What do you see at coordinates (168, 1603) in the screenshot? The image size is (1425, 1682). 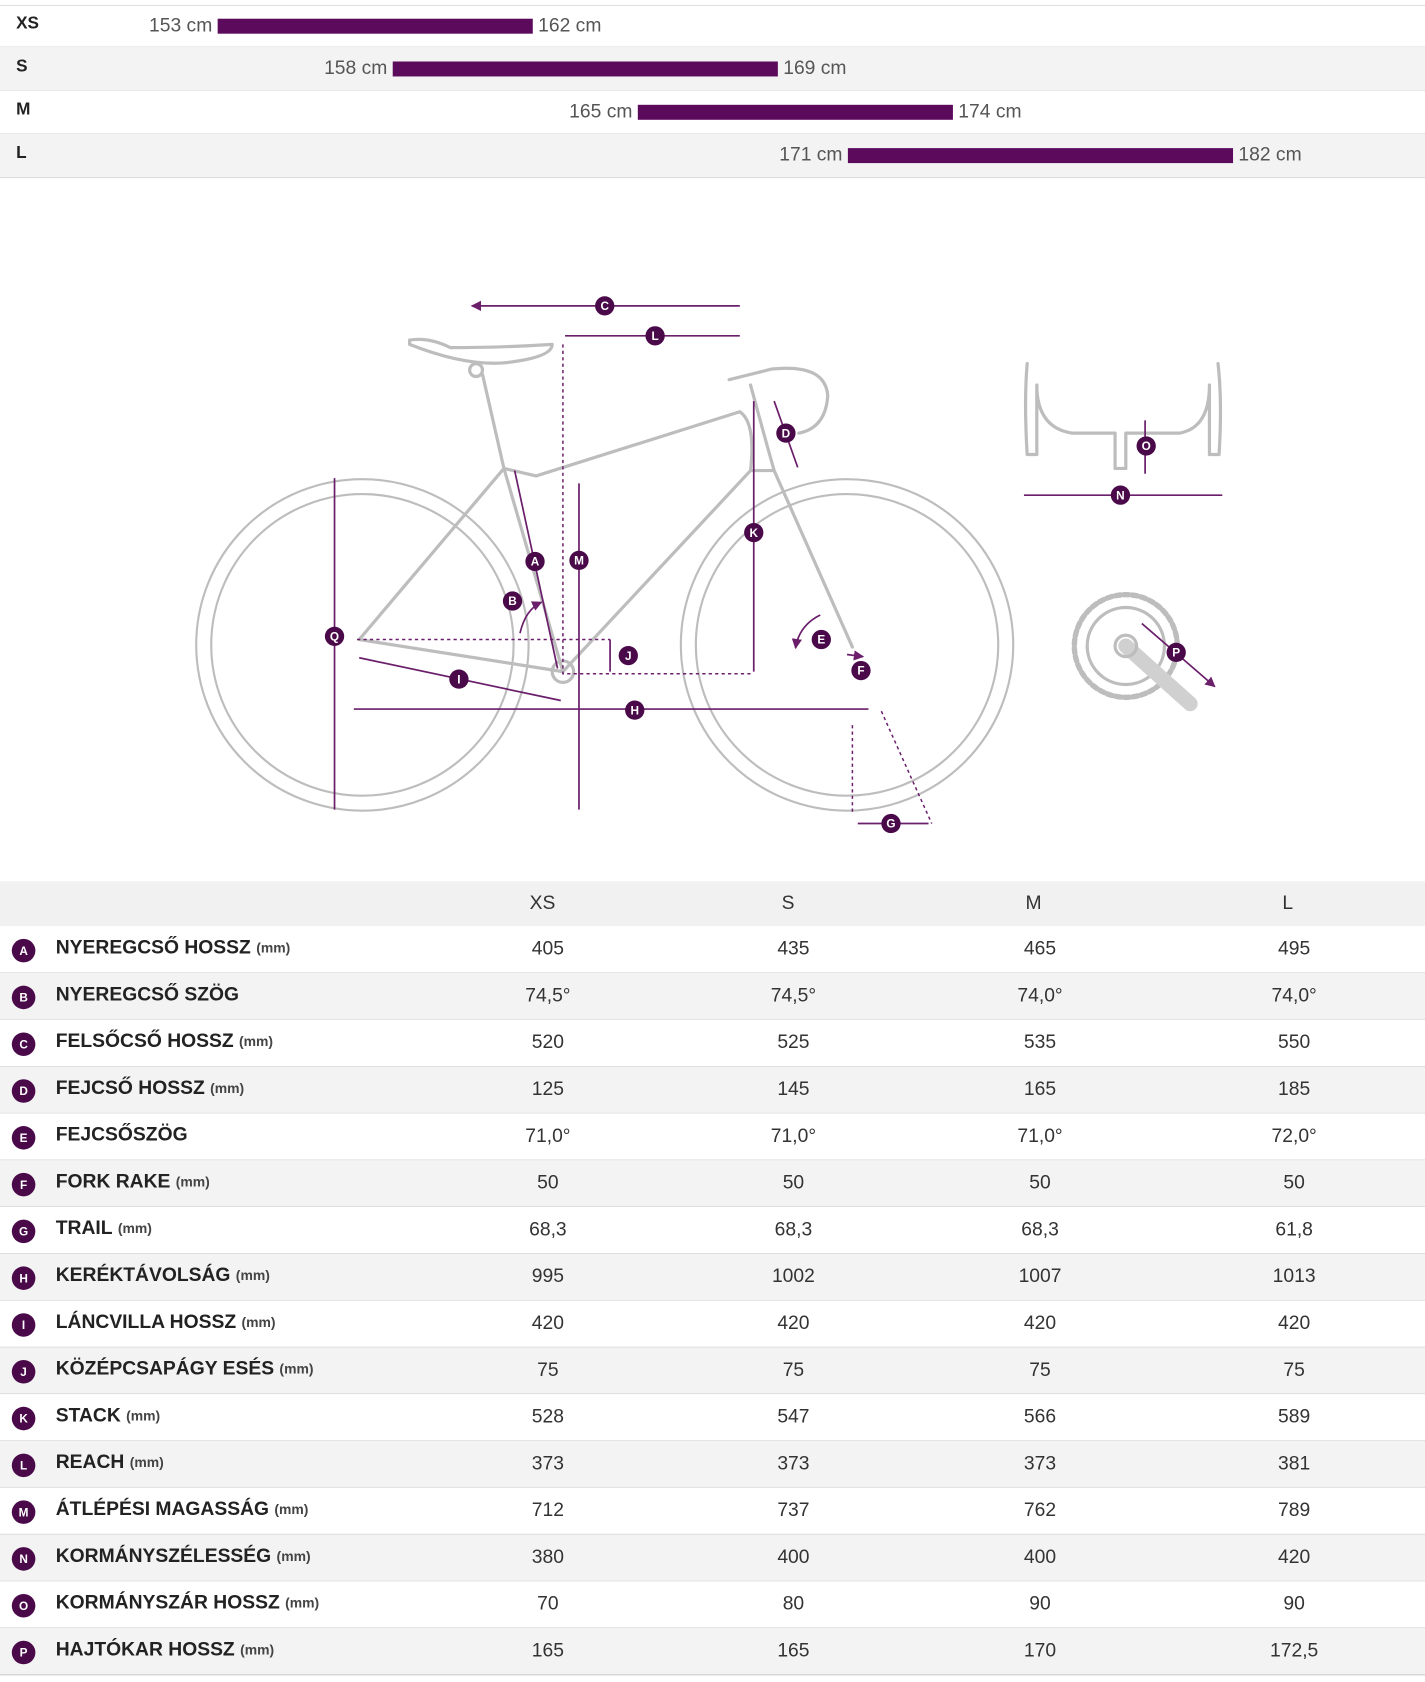 I see `name: KORMÁNYSZÁR HOSSZ` at bounding box center [168, 1603].